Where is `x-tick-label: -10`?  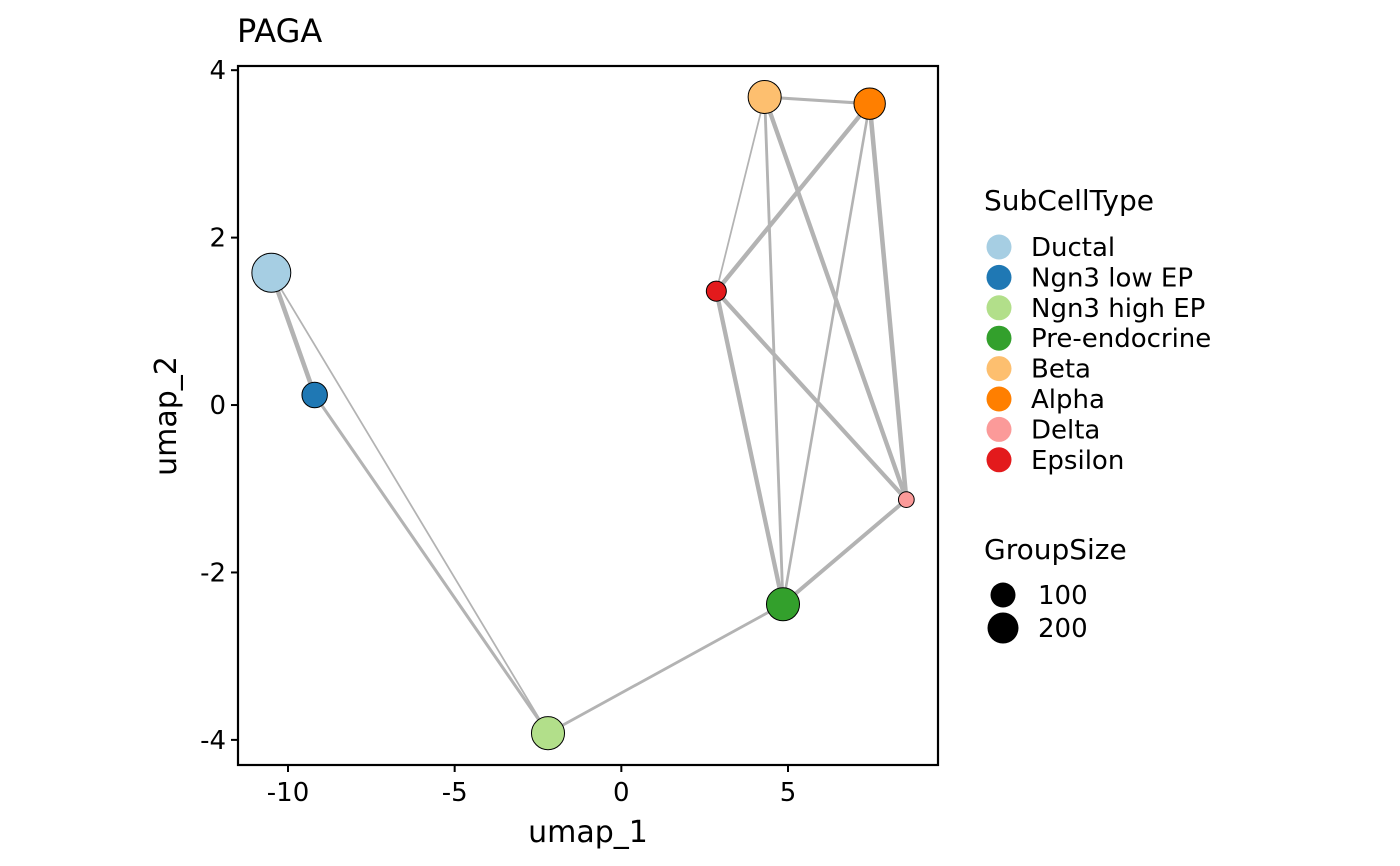
x-tick-label: -10 is located at coordinates (288, 793).